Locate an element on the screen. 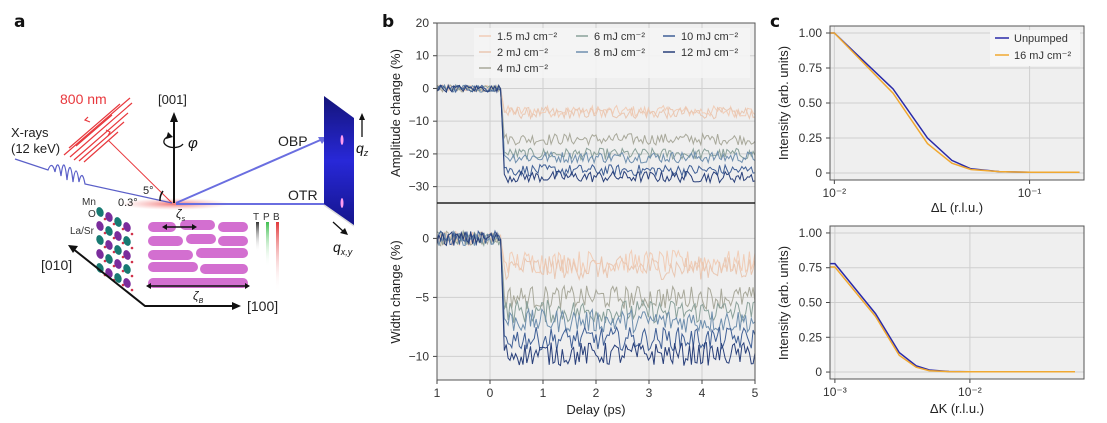 This screenshot has width=1107, height=423. xray-label: X-rays is located at coordinates (30, 132).